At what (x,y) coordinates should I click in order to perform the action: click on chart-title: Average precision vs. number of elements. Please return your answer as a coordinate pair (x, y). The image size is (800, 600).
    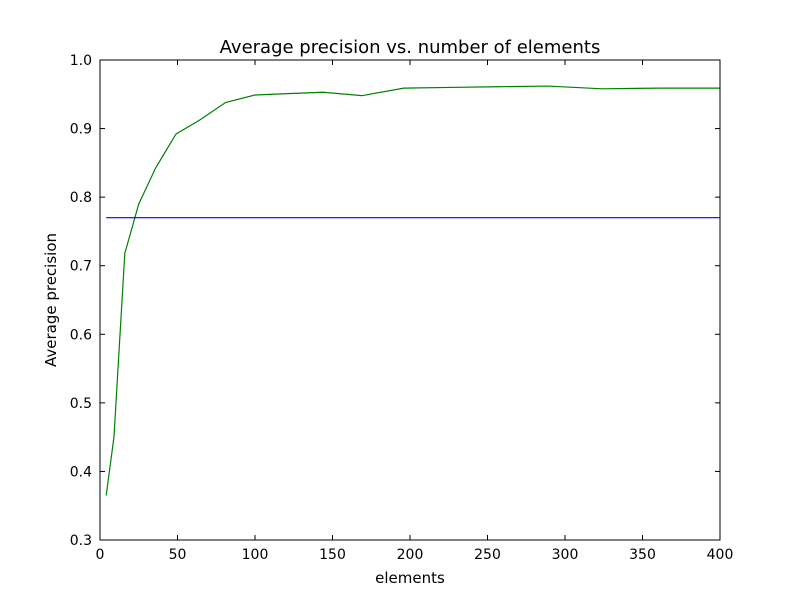
    Looking at the image, I should click on (410, 47).